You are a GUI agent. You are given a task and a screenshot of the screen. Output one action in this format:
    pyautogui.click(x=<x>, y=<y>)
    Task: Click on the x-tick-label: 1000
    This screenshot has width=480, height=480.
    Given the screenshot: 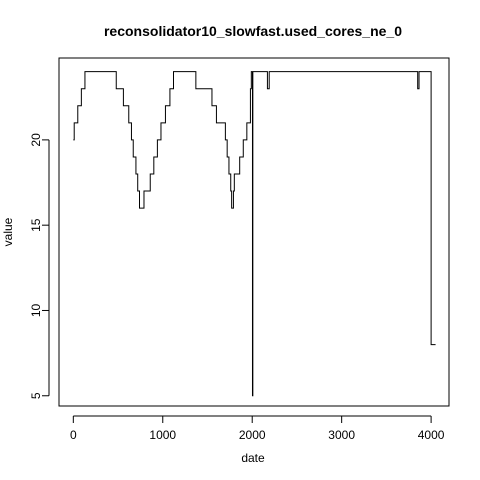 What is the action you would take?
    pyautogui.click(x=162, y=435)
    